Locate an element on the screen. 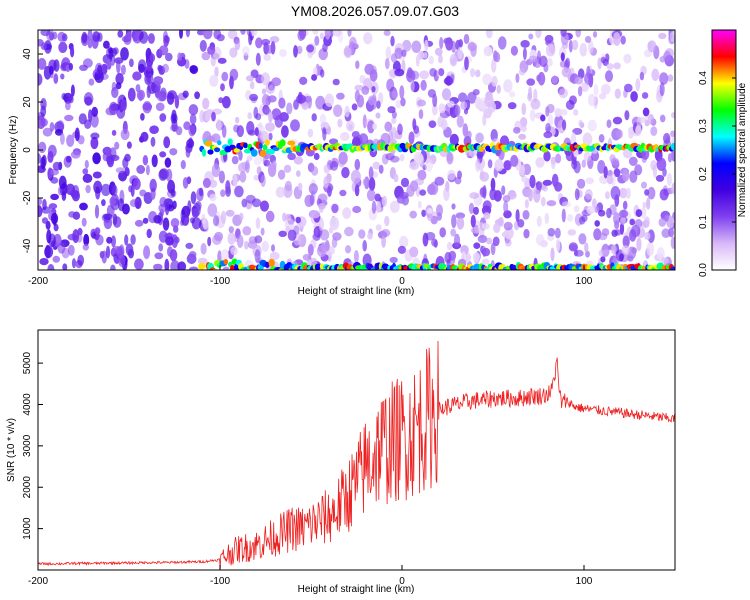  heatmap-y-tick-label: 0 is located at coordinates (27, 150).